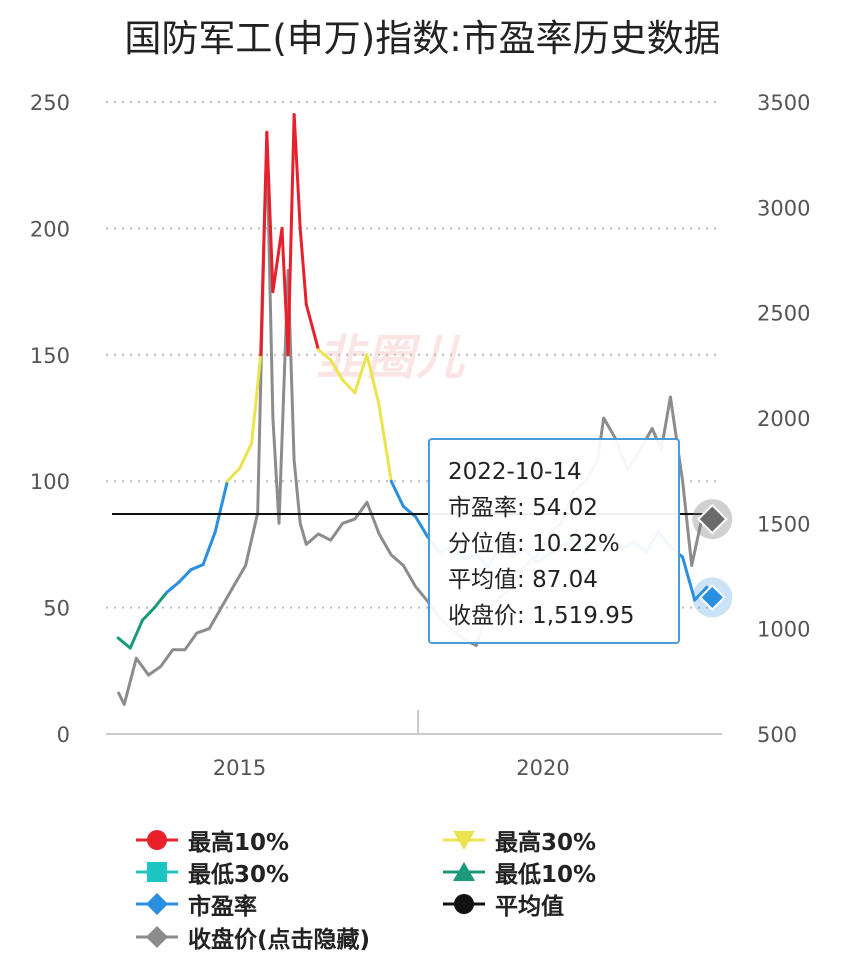 The width and height of the screenshot is (845, 961). Describe the element at coordinates (50, 356) in the screenshot. I see `y-left-tick-label: 150` at that location.